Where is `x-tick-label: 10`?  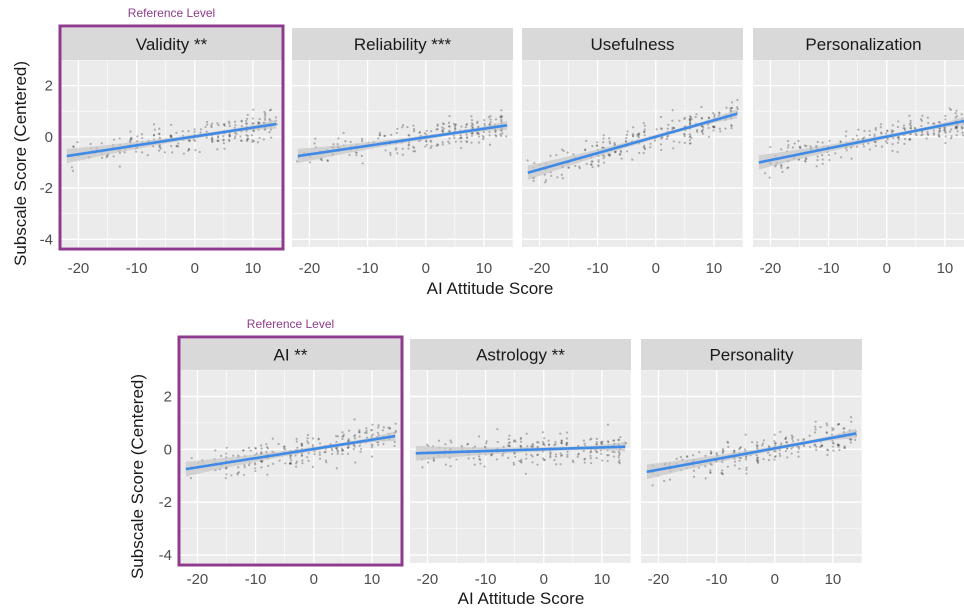 x-tick-label: 10 is located at coordinates (714, 268).